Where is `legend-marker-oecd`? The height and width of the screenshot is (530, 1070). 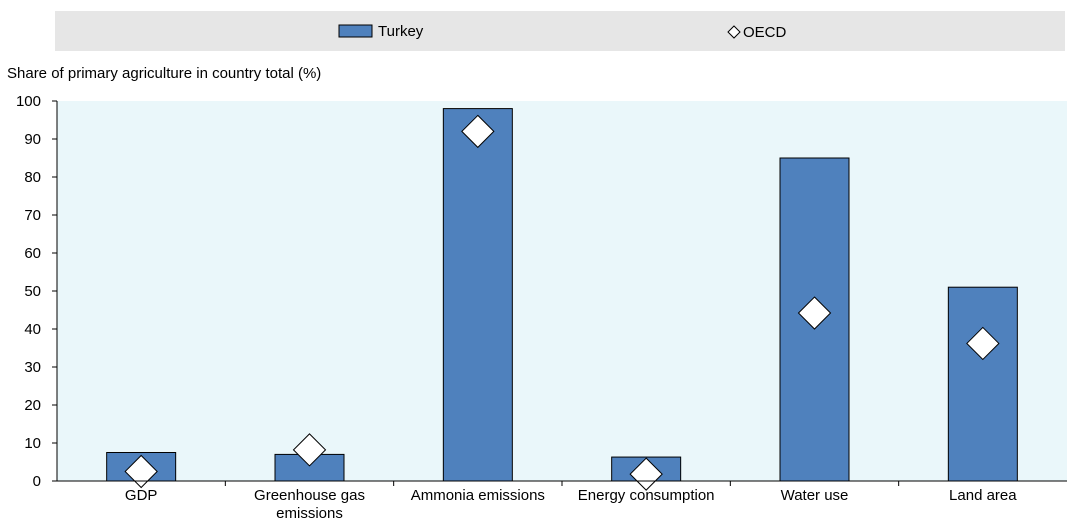 legend-marker-oecd is located at coordinates (734, 32).